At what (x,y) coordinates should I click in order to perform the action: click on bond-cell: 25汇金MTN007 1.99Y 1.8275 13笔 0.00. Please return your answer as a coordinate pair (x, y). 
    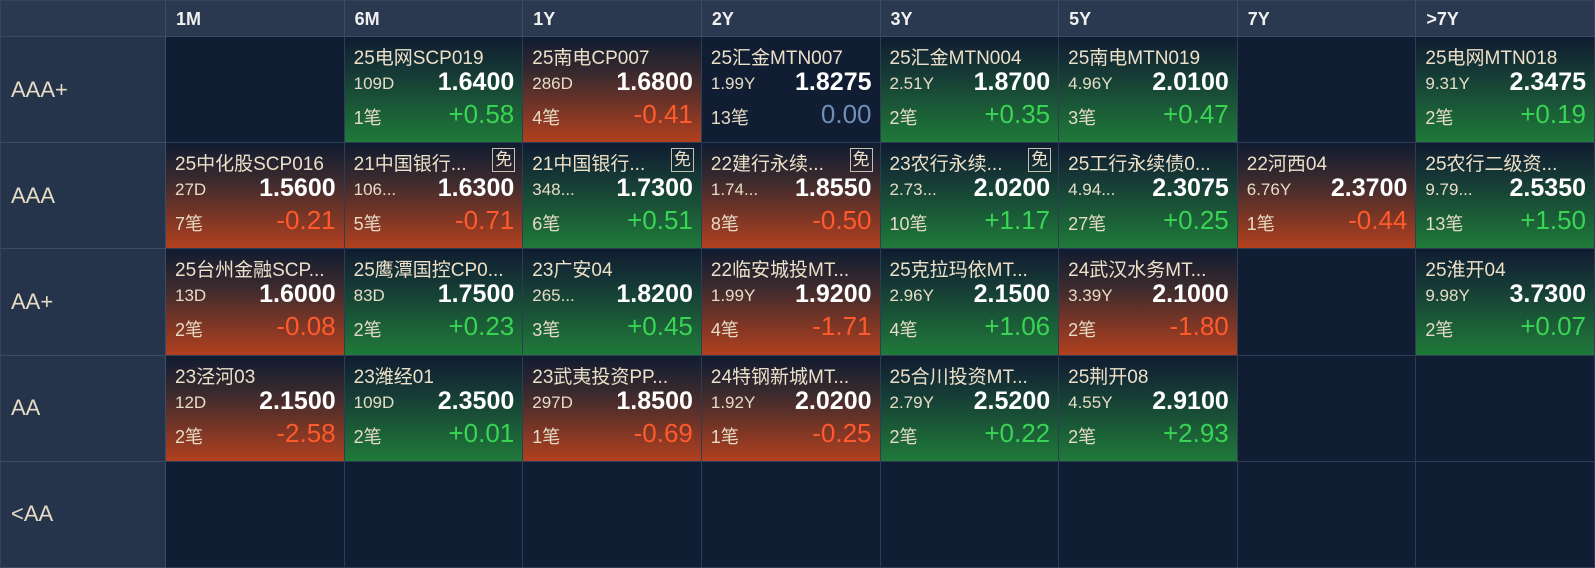
    Looking at the image, I should click on (791, 90).